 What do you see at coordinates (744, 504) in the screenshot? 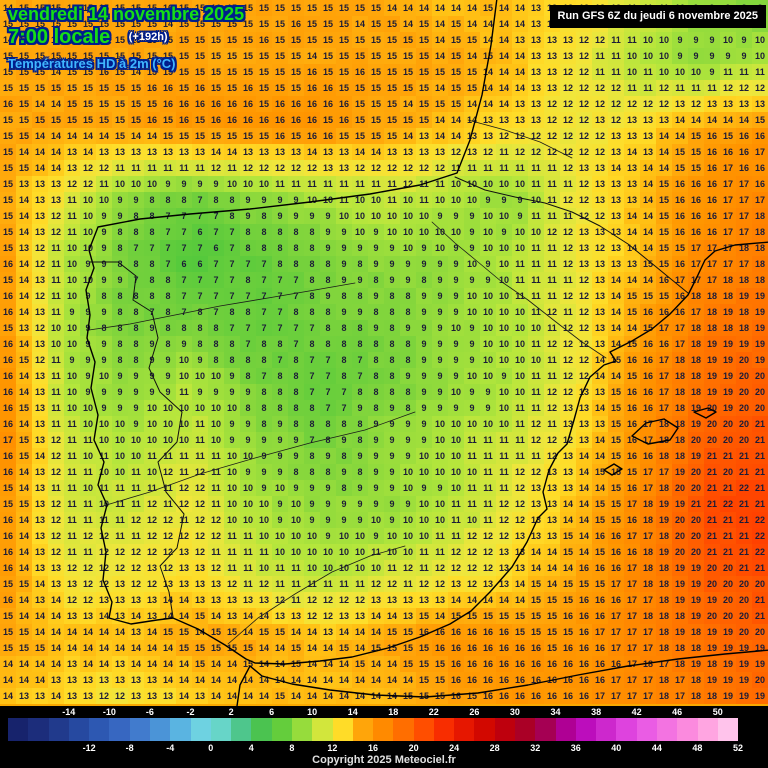
I see `temp-value: 21` at bounding box center [744, 504].